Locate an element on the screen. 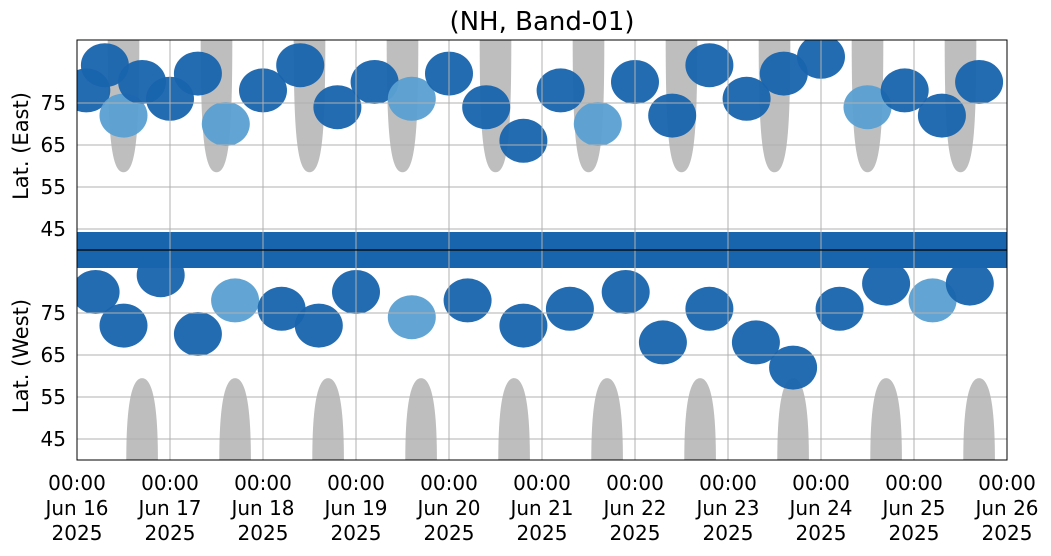 The width and height of the screenshot is (1051, 556). y-tick-label-east-2: 65 is located at coordinates (53, 145).